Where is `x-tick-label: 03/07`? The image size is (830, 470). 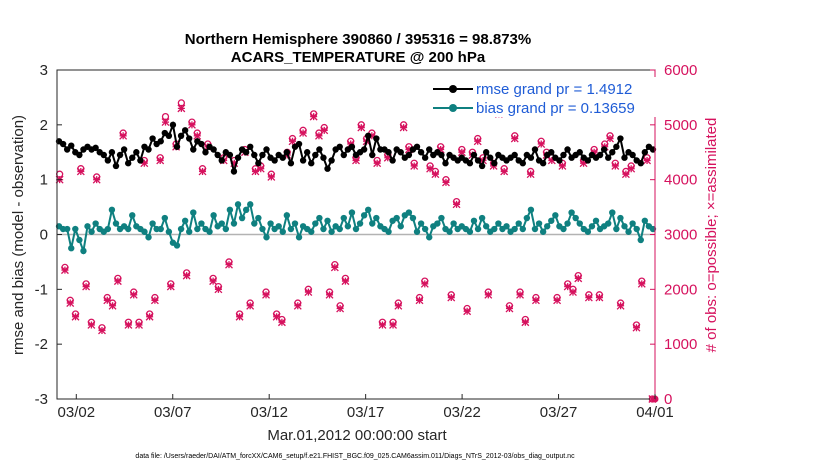 x-tick-label: 03/07 is located at coordinates (173, 412).